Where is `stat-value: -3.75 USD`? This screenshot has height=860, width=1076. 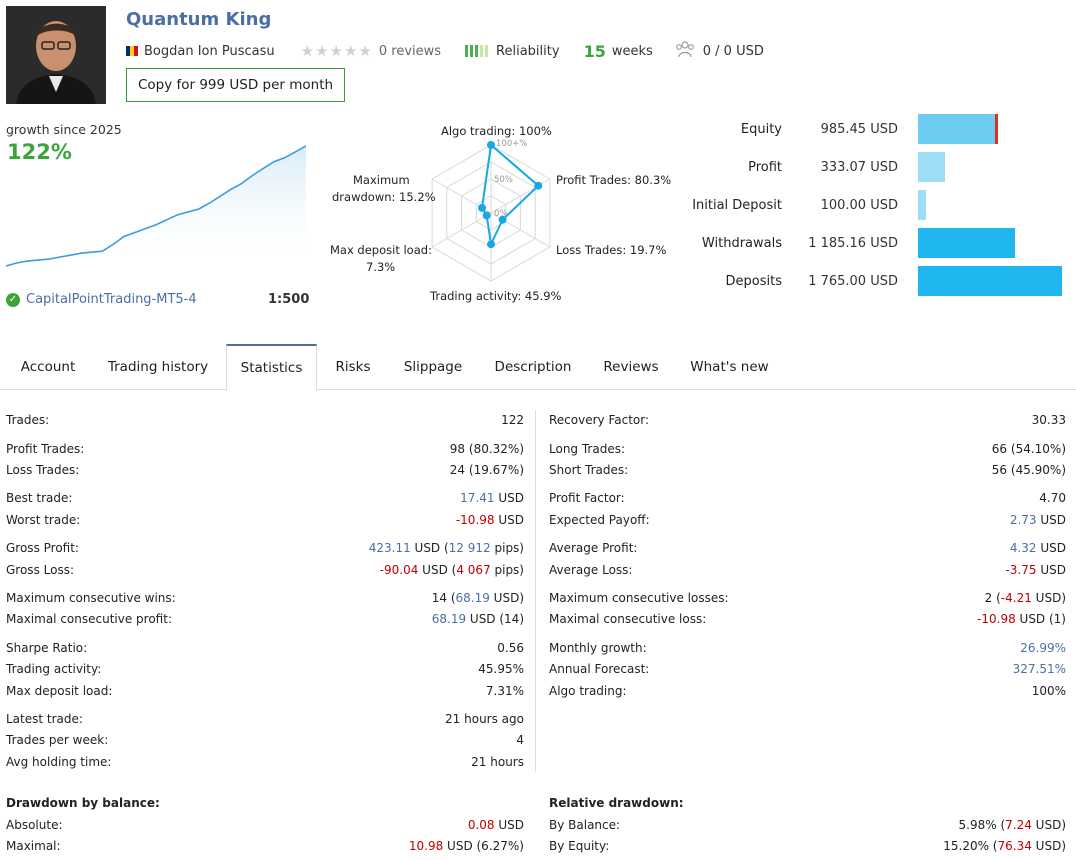
stat-value: -3.75 USD is located at coordinates (1035, 570).